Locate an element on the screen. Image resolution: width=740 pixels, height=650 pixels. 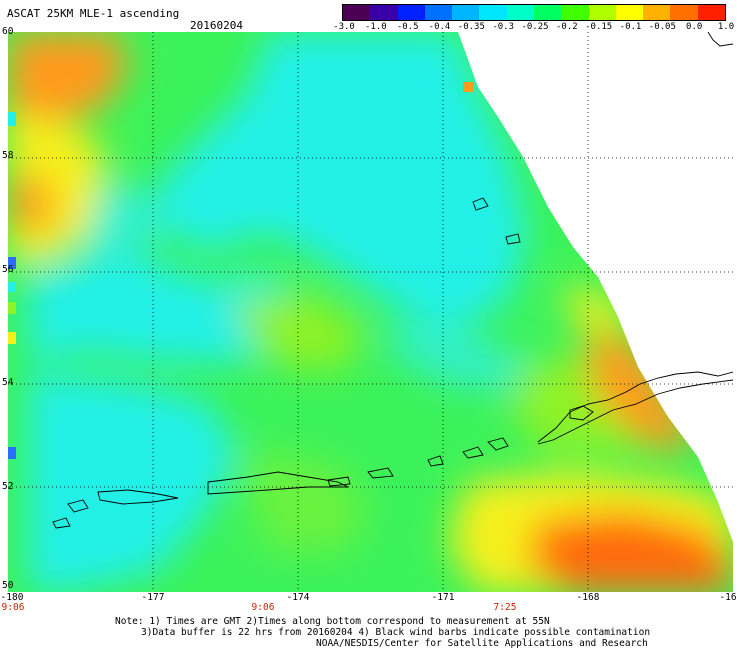
latitude-label: 58 is located at coordinates (8, 155).